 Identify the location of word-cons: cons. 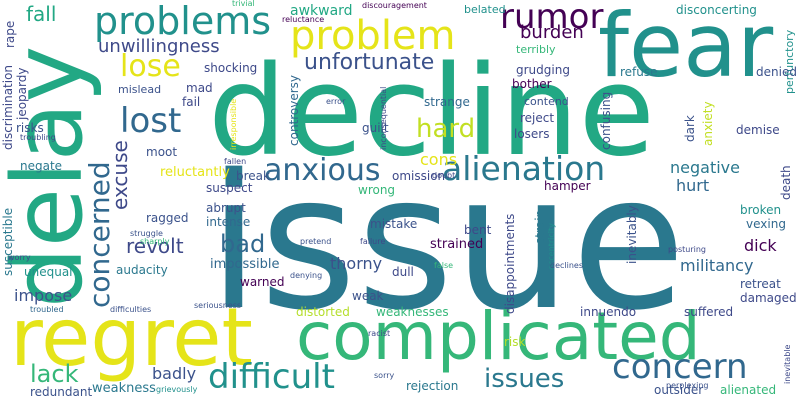
(439, 159).